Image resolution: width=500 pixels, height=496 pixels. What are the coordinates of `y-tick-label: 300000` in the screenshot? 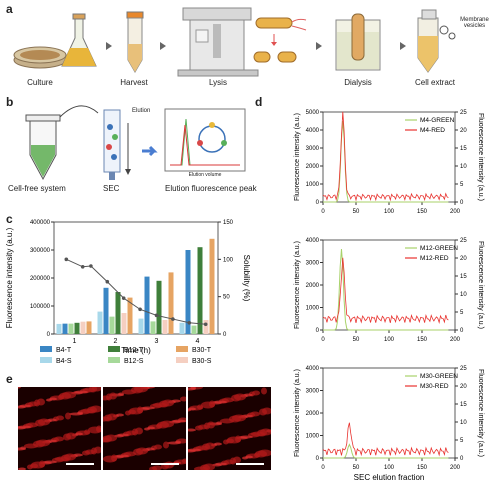 It's located at (40, 251).